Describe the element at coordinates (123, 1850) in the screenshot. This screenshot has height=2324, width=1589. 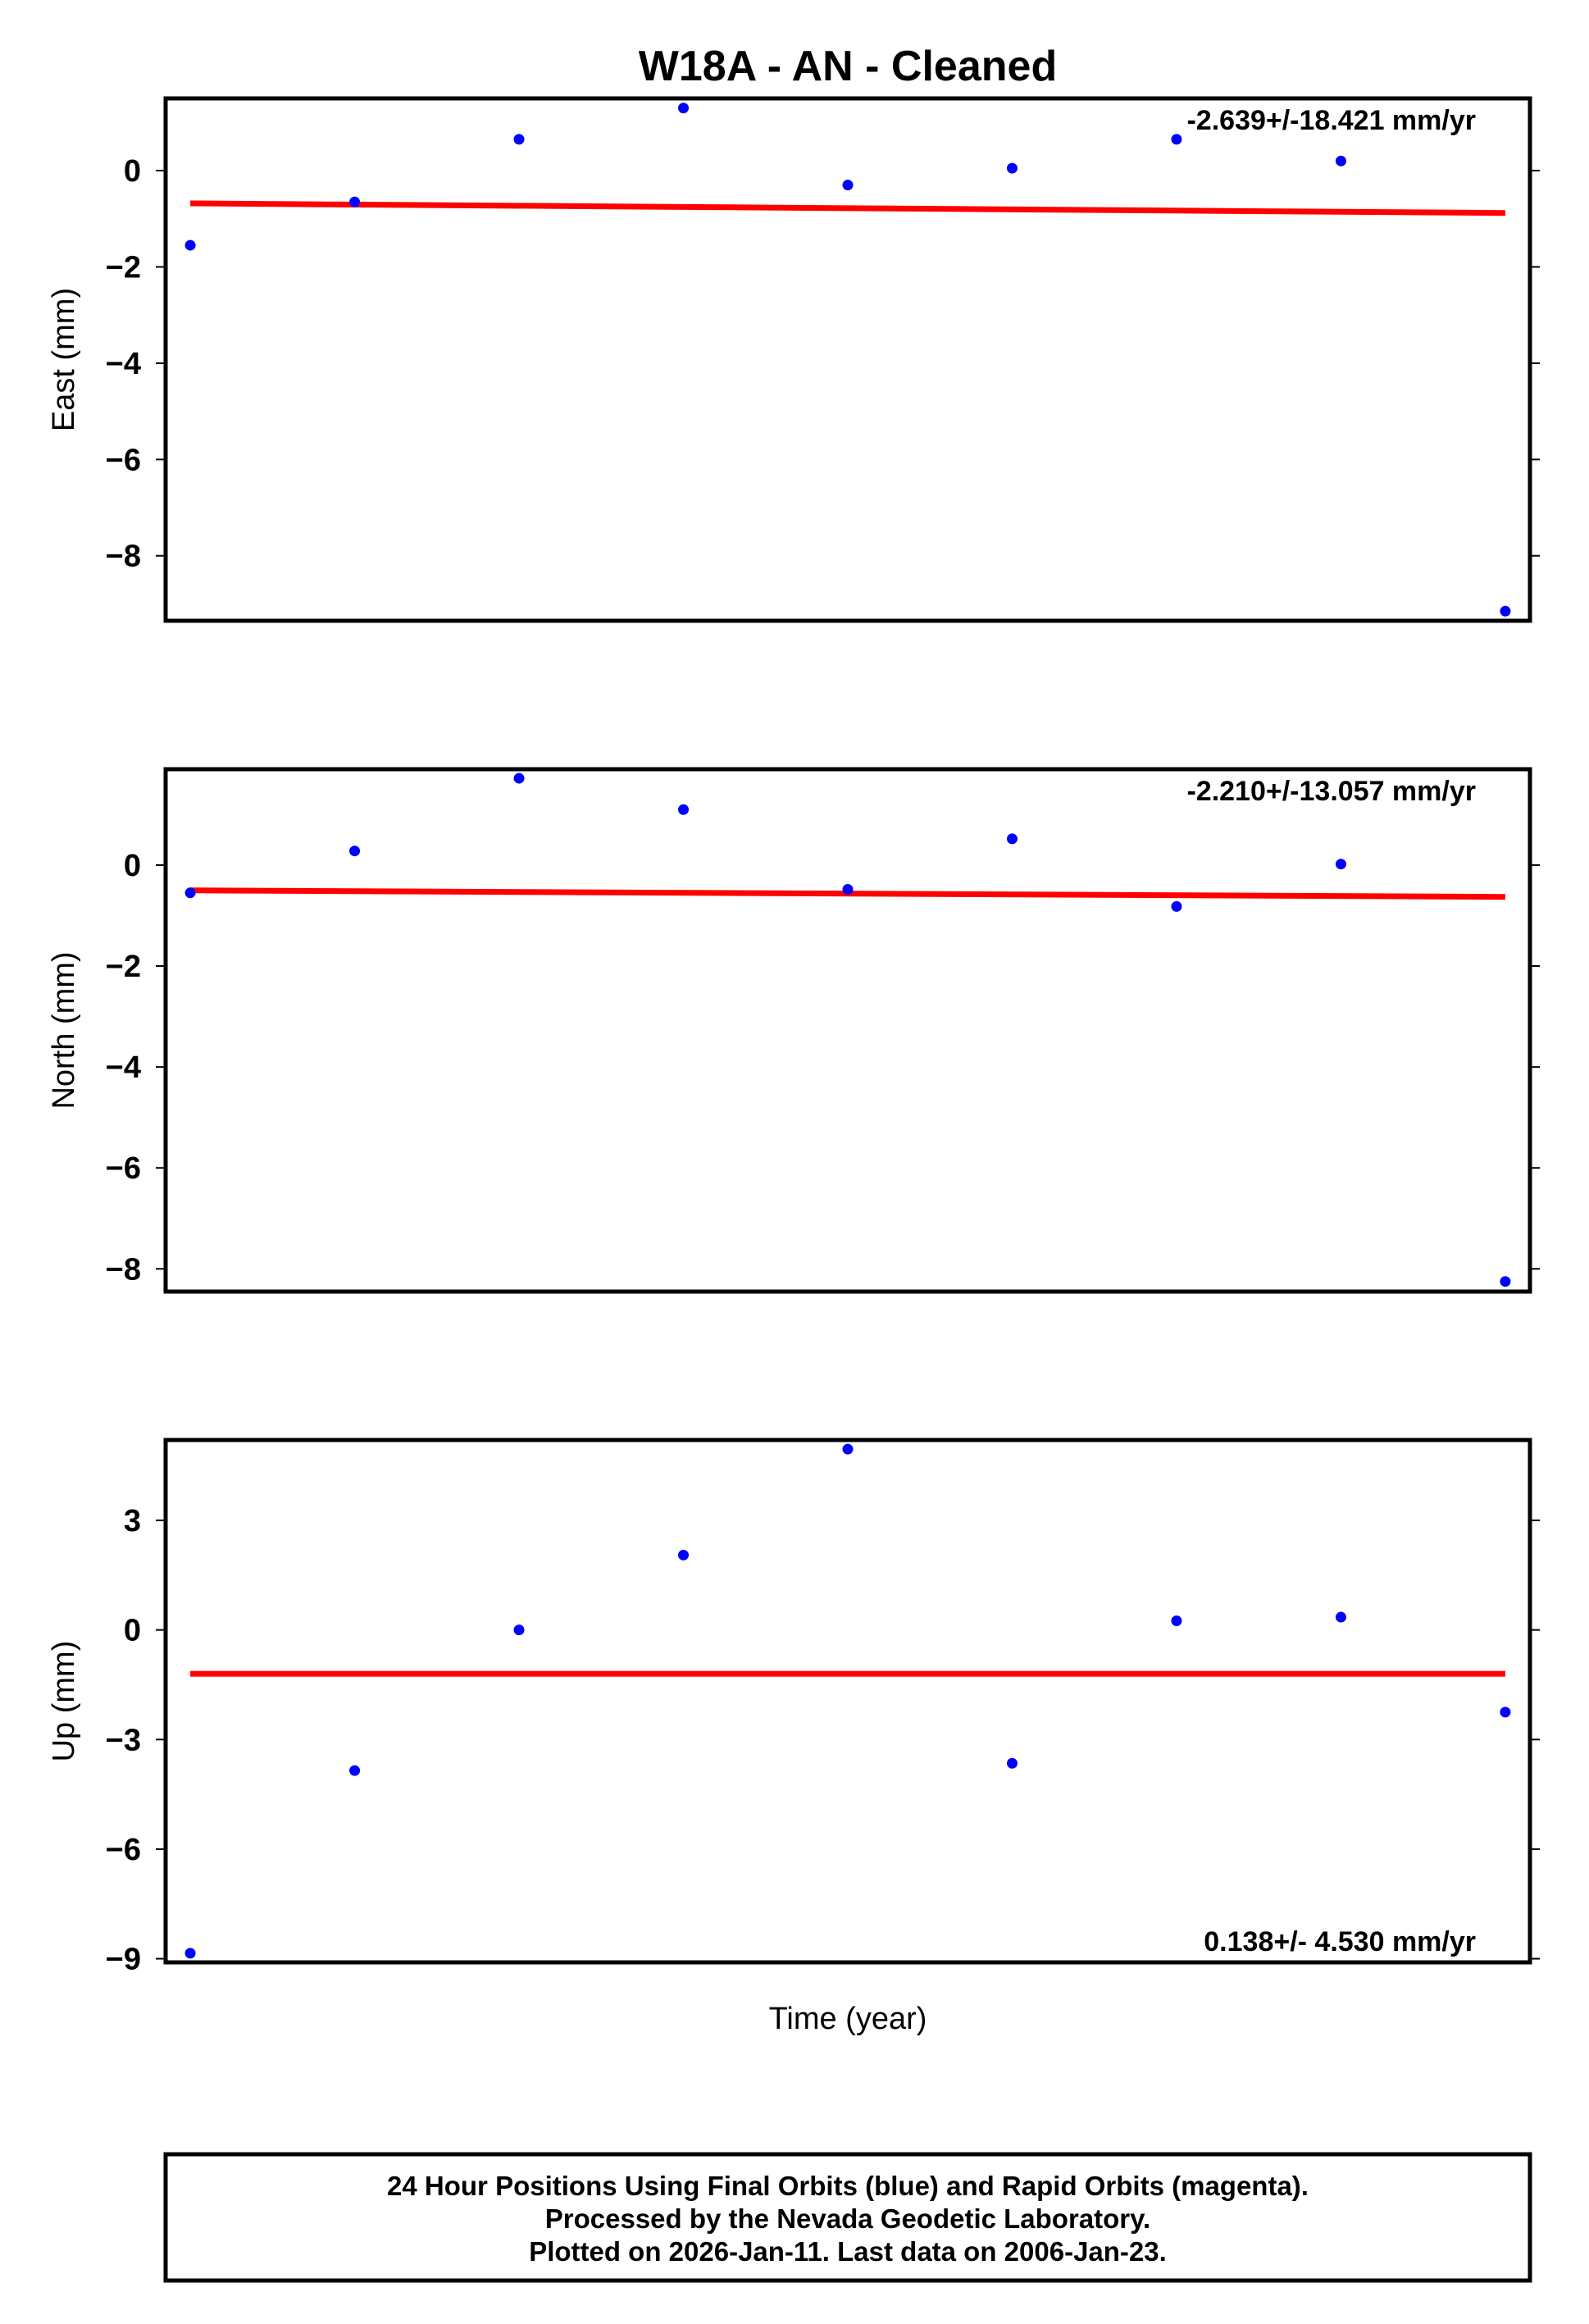
I see `up-ytick-label: −6` at that location.